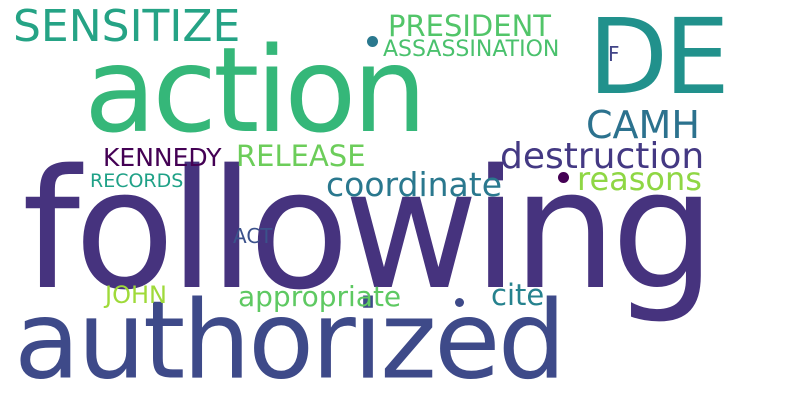 The height and width of the screenshot is (405, 790). I want to click on word-appropriate: appropriate, so click(320, 296).